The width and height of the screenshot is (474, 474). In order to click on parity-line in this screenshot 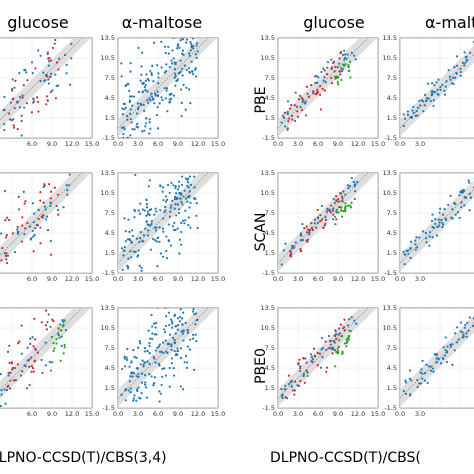, I will do `click(163, 353)`.